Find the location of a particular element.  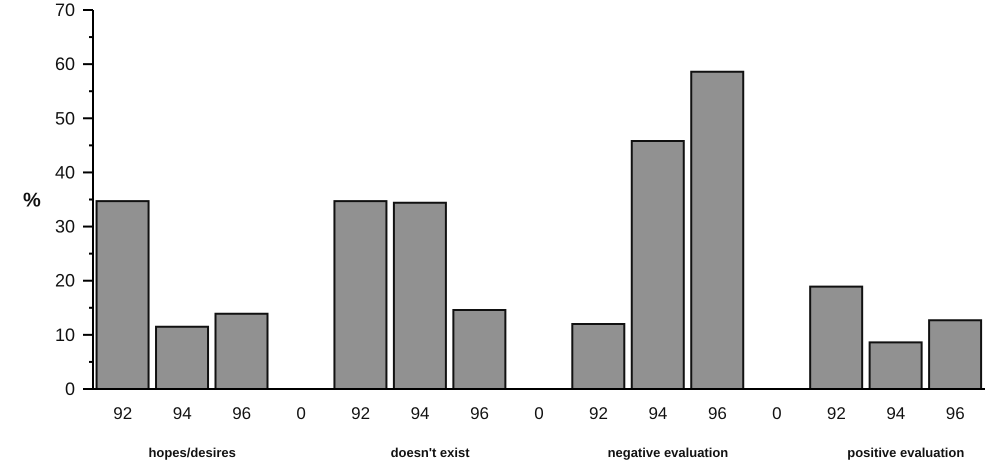

text: positive evaluation is located at coordinates (905, 452).